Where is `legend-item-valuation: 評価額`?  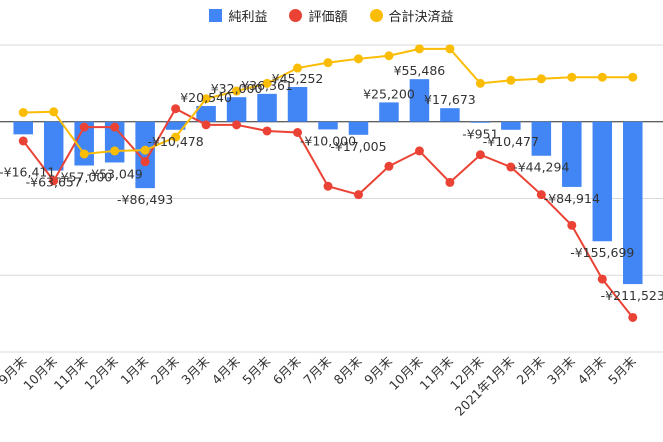 legend-item-valuation: 評価額 is located at coordinates (318, 15).